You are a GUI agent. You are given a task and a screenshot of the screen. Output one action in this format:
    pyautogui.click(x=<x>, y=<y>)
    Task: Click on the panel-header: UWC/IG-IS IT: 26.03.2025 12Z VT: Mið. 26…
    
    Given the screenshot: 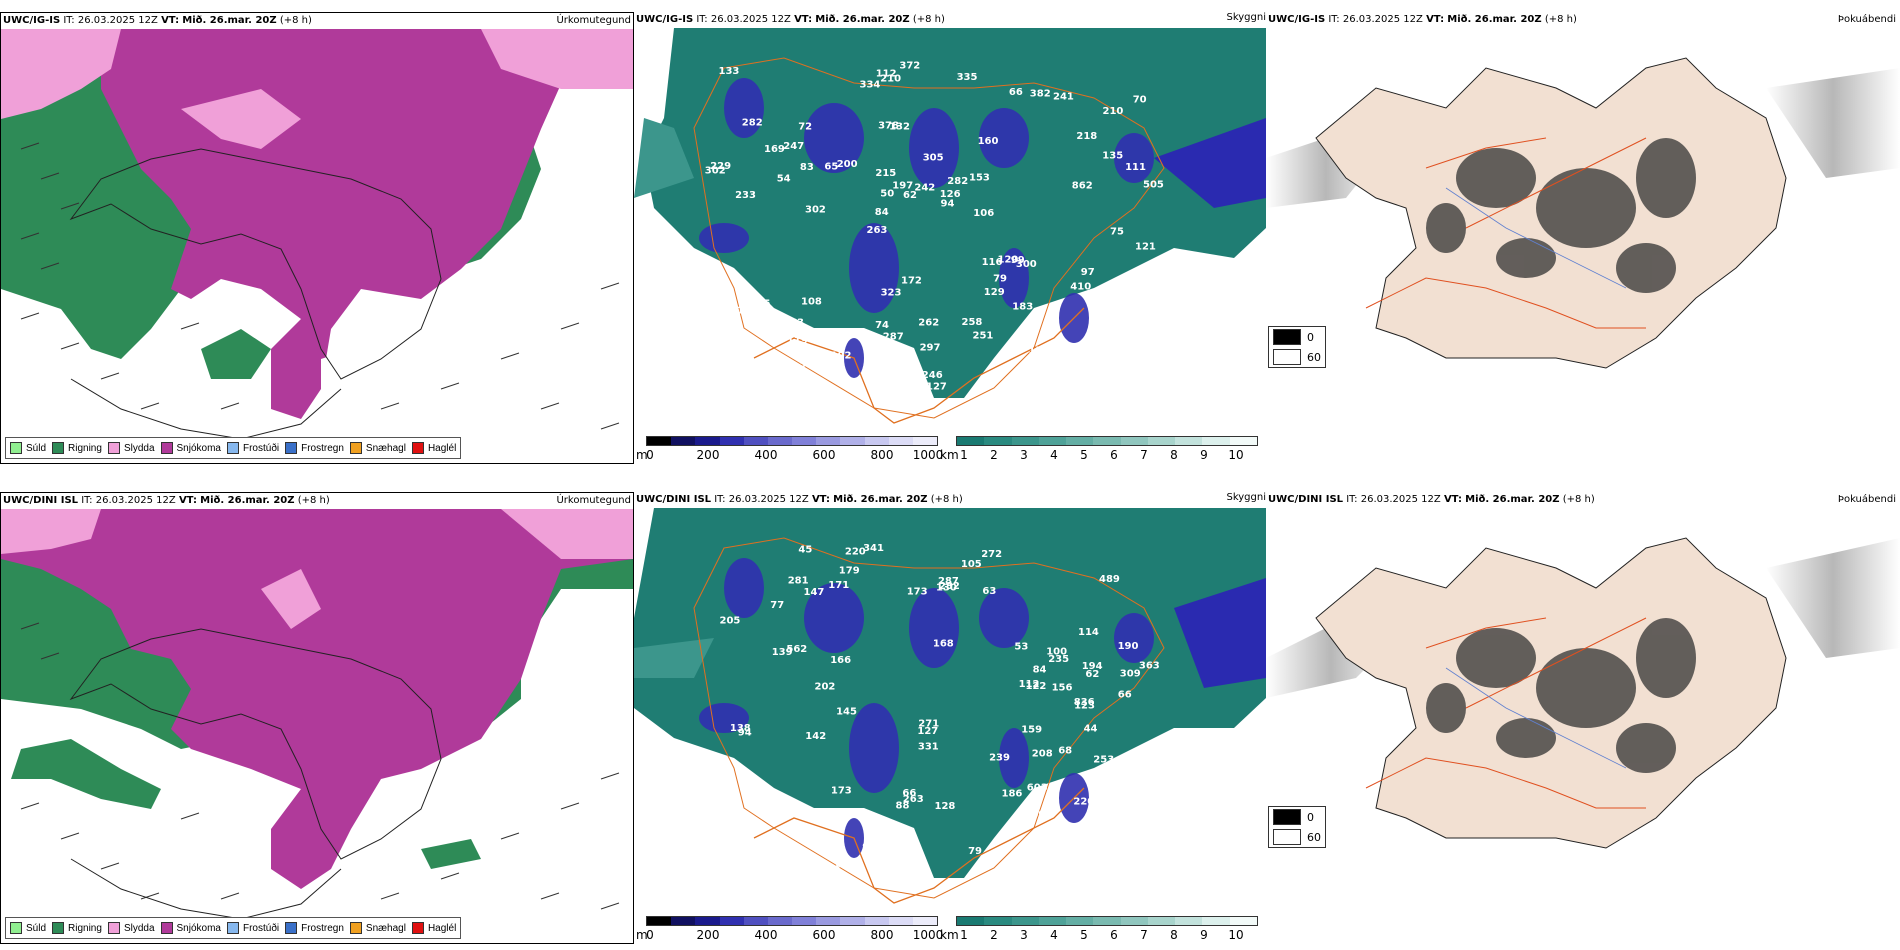 What is the action you would take?
    pyautogui.click(x=790, y=19)
    